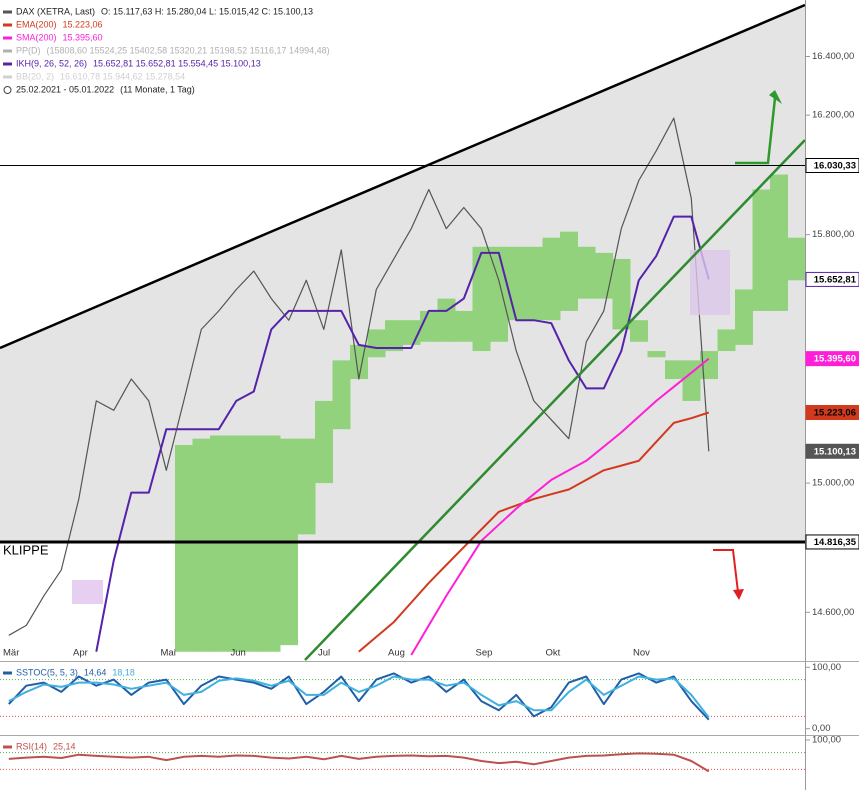  I want to click on legend-text: 15.395,60, so click(83, 37).